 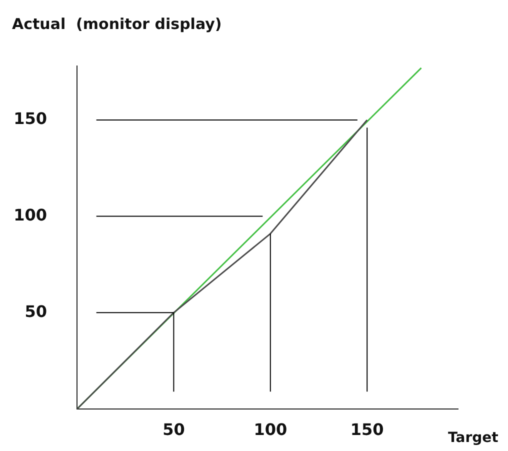 What do you see at coordinates (117, 24) in the screenshot?
I see `y-axis-title: Actual (monitor display)` at bounding box center [117, 24].